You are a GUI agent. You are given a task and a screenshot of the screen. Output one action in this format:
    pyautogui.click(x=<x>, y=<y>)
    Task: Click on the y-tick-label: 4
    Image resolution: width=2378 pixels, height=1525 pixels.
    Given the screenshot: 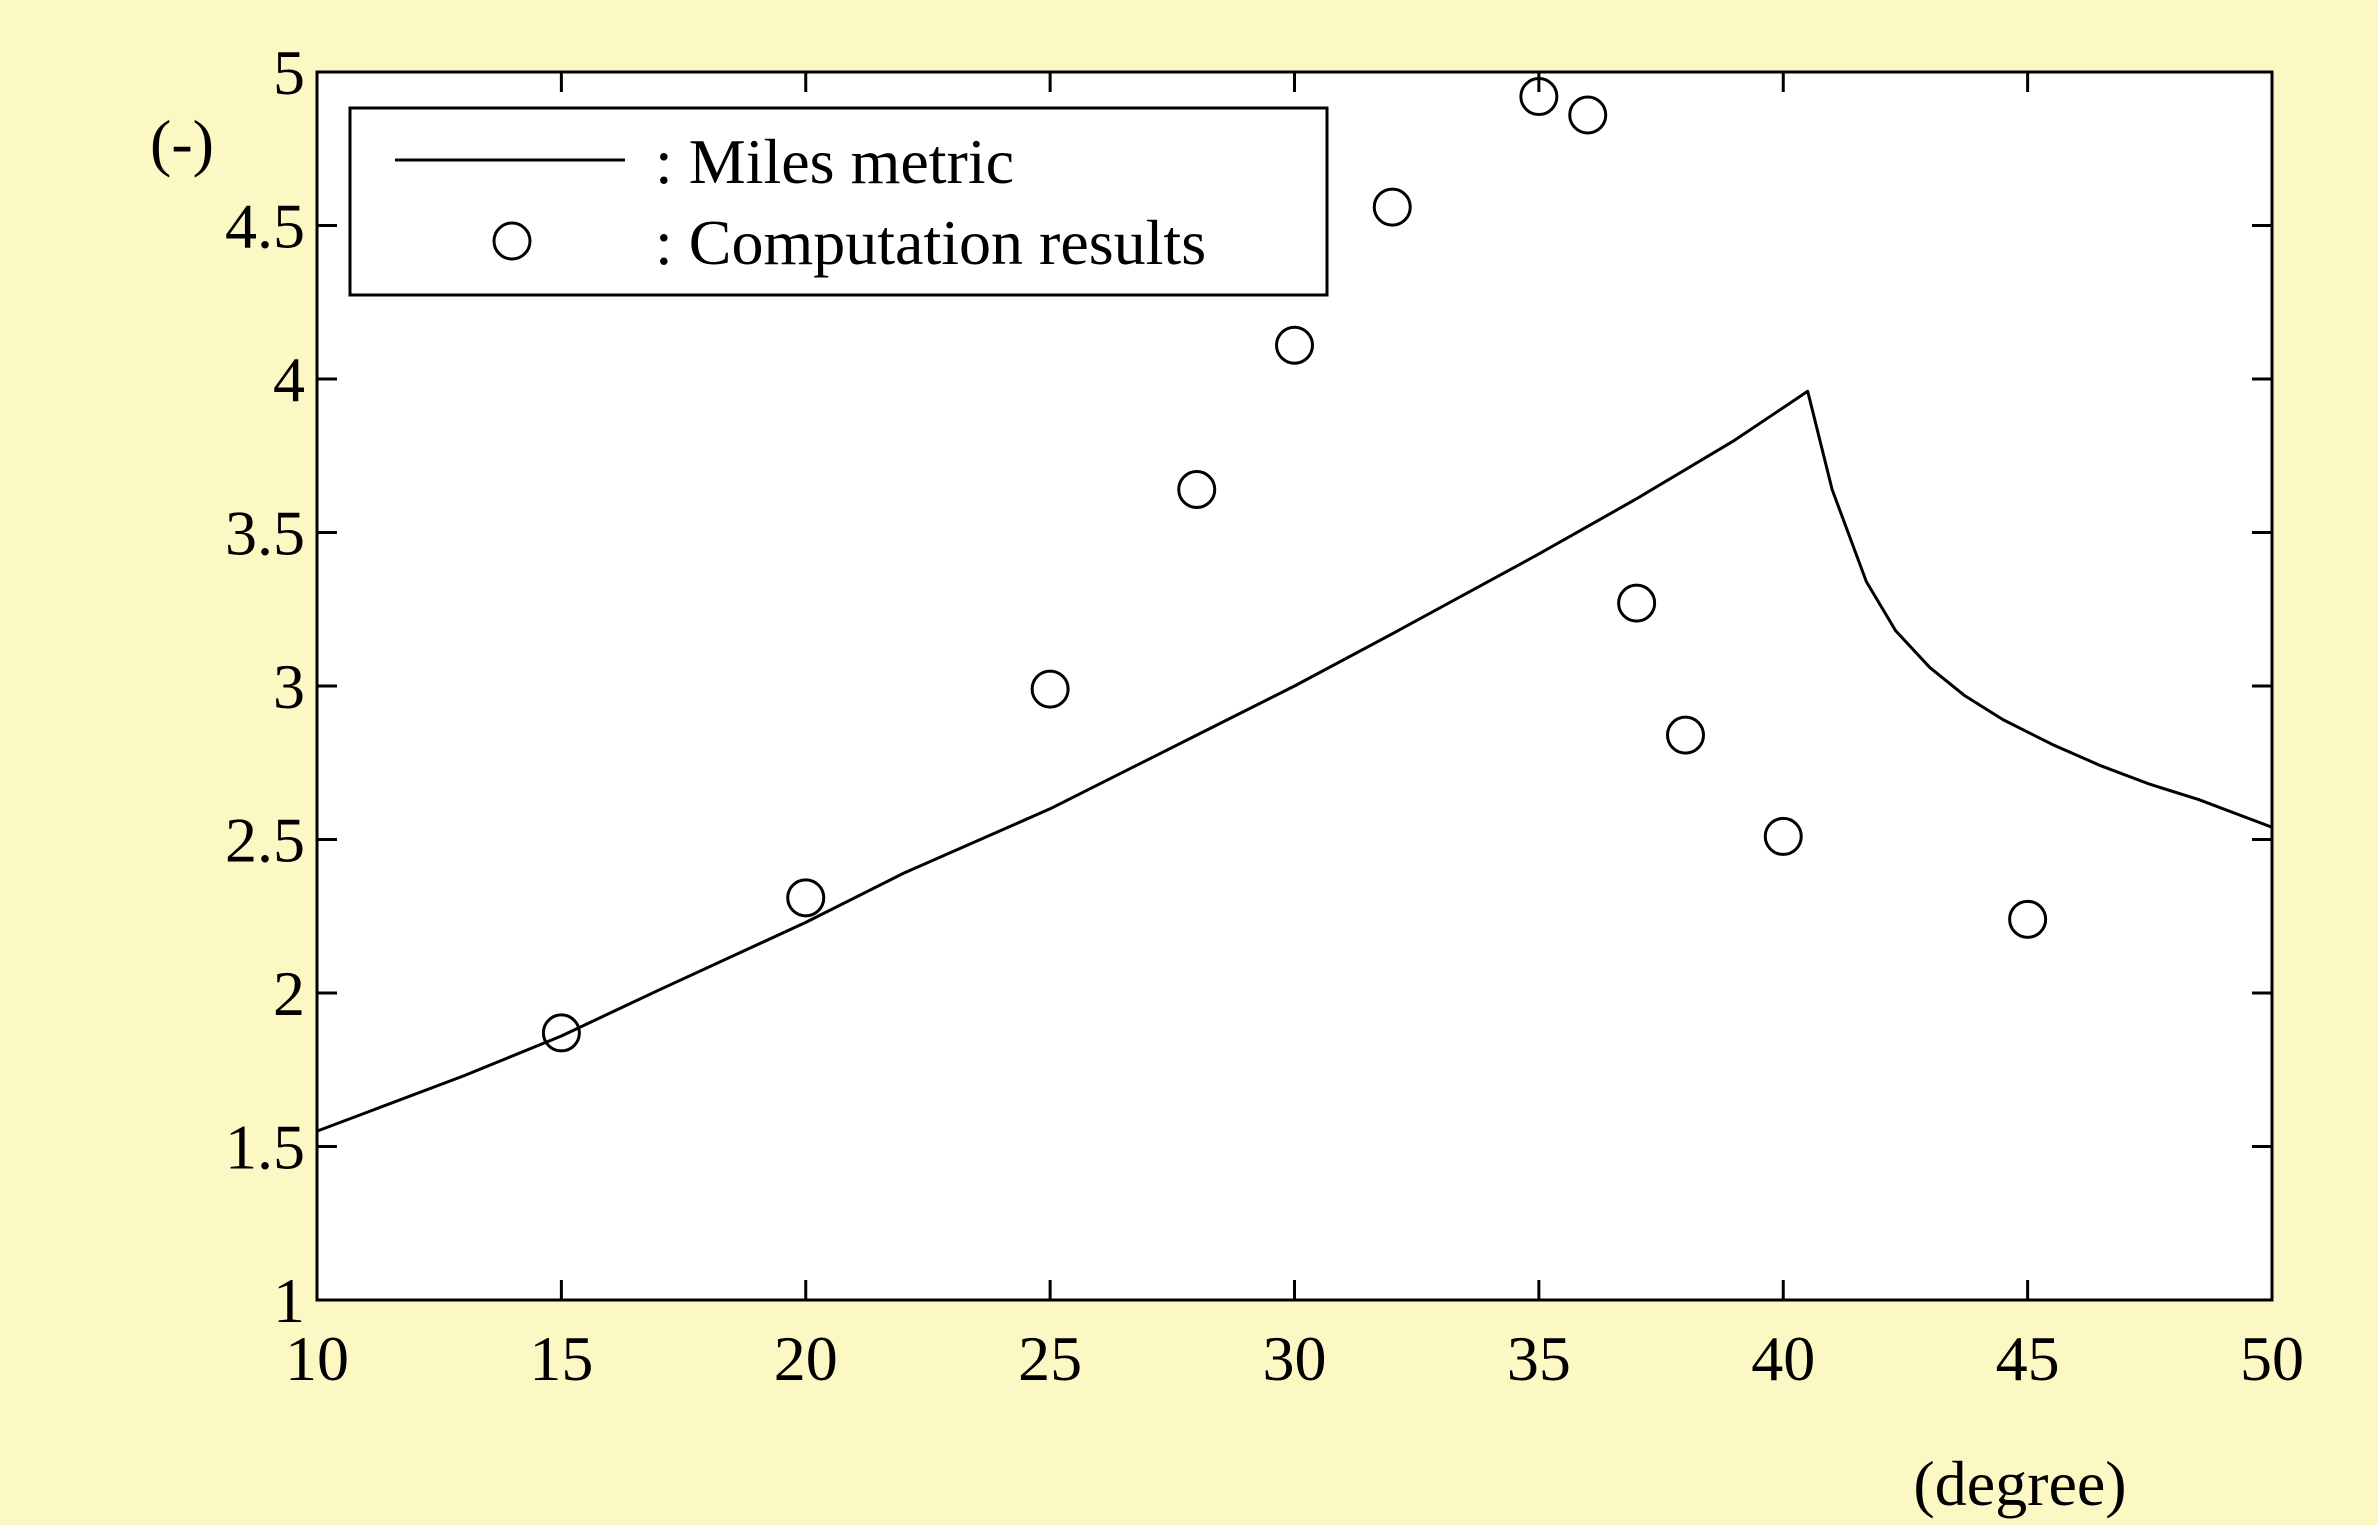 What is the action you would take?
    pyautogui.click(x=289, y=379)
    